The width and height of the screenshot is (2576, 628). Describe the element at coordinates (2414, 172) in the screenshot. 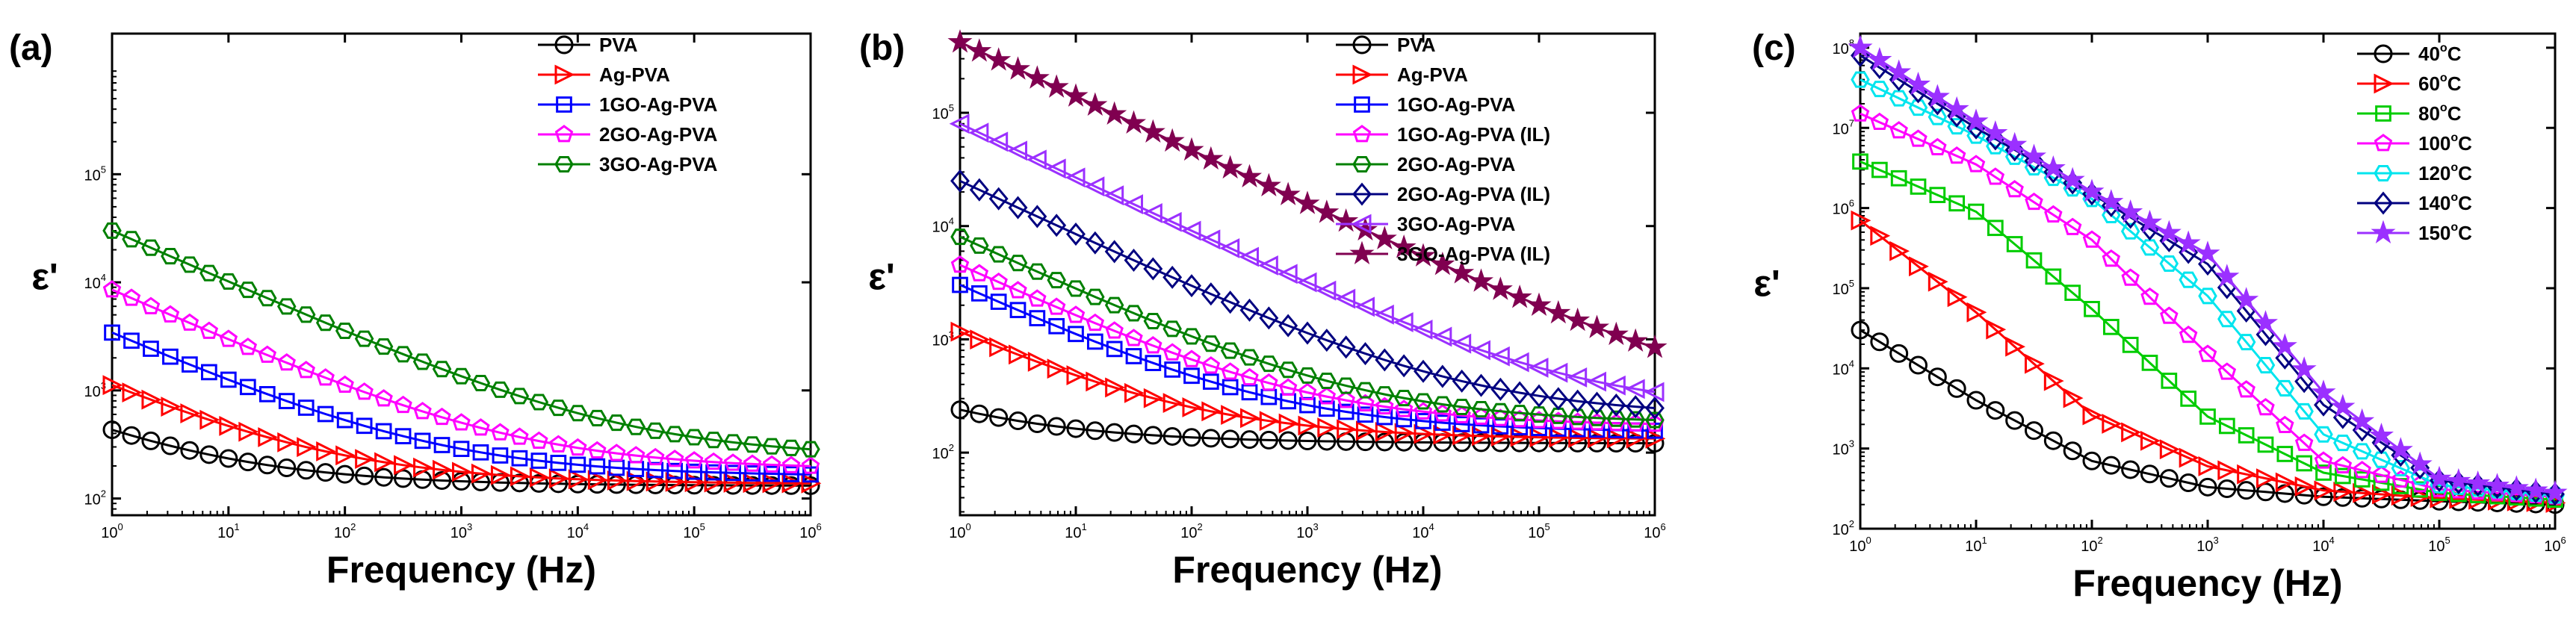

I see `legend-item: 120oC` at that location.